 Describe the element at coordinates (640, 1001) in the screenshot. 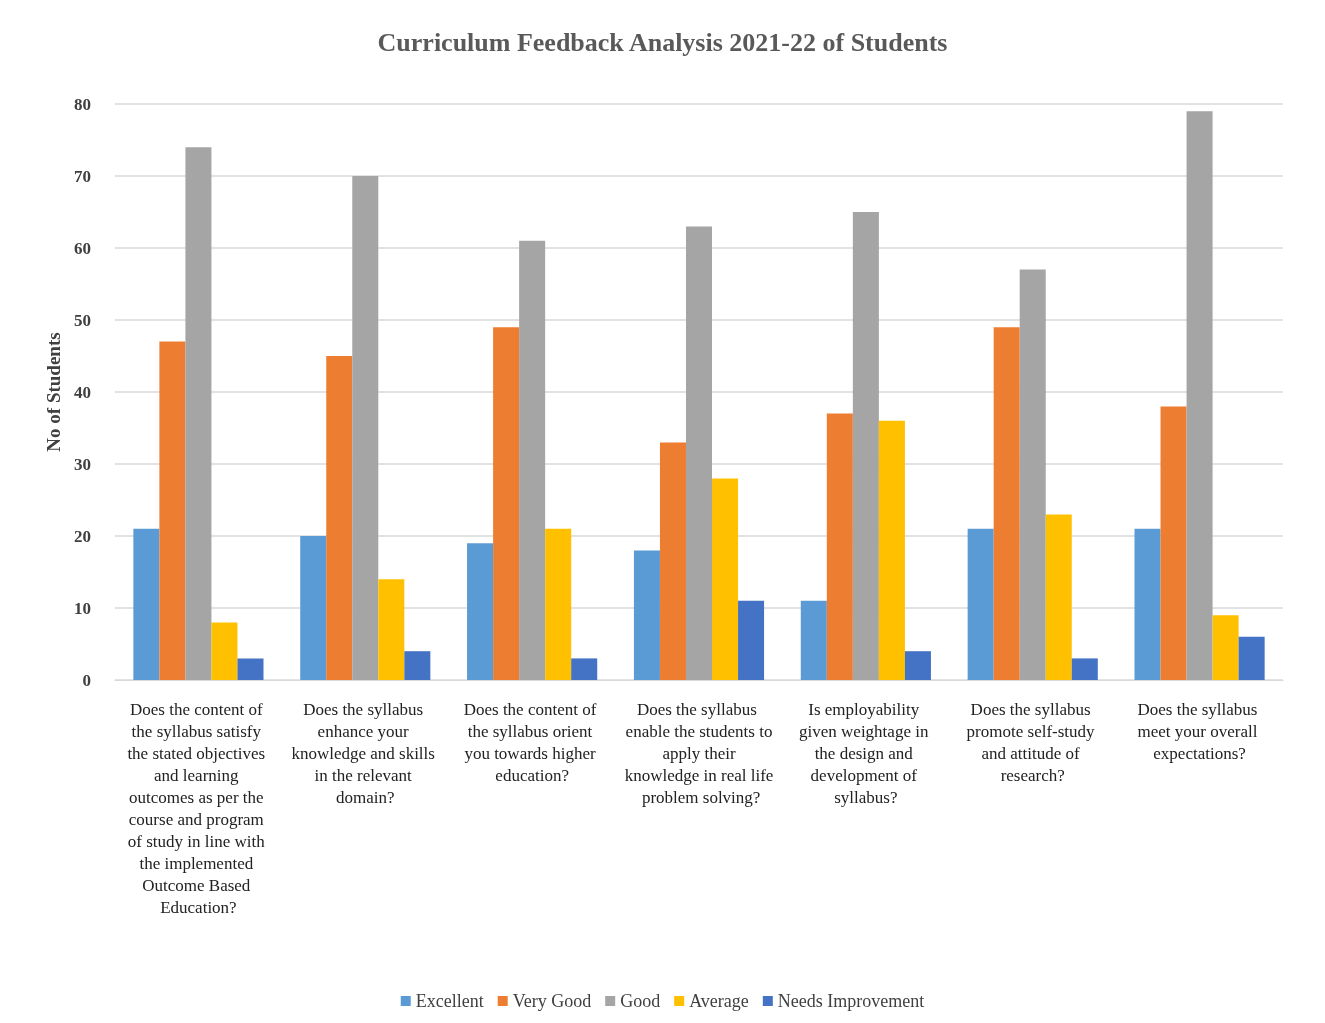

I see `legend-label: Good` at that location.